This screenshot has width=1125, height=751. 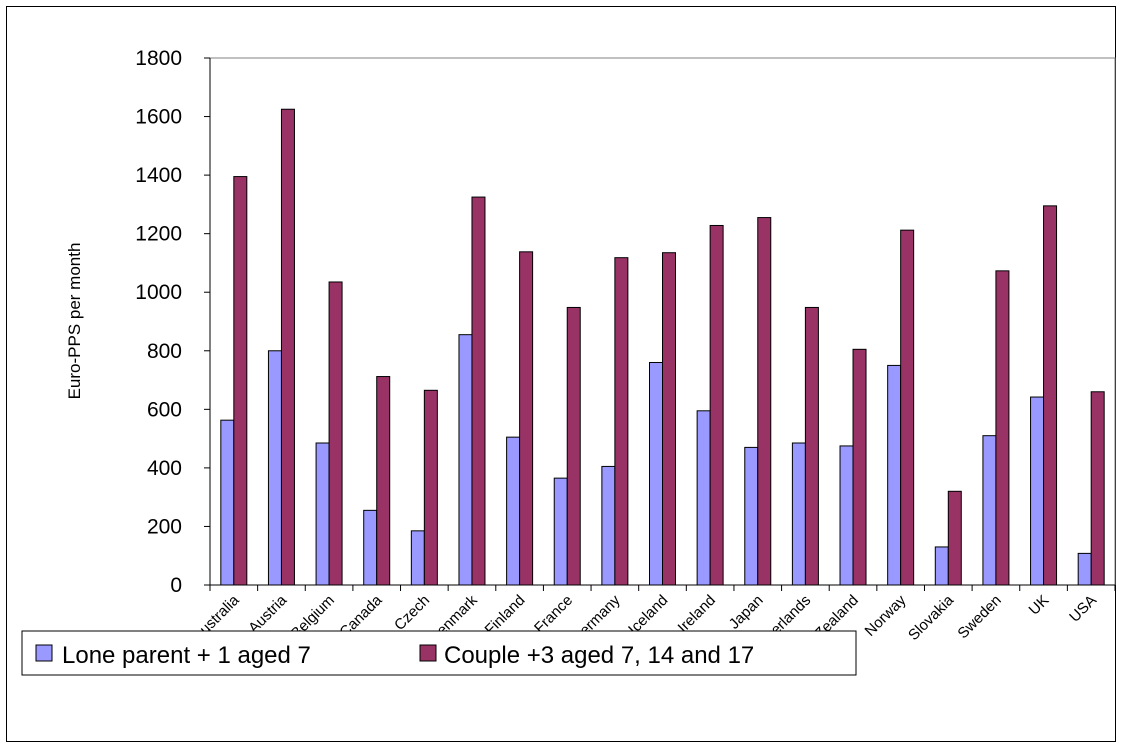 What do you see at coordinates (158, 175) in the screenshot?
I see `y-tick-label: 1400` at bounding box center [158, 175].